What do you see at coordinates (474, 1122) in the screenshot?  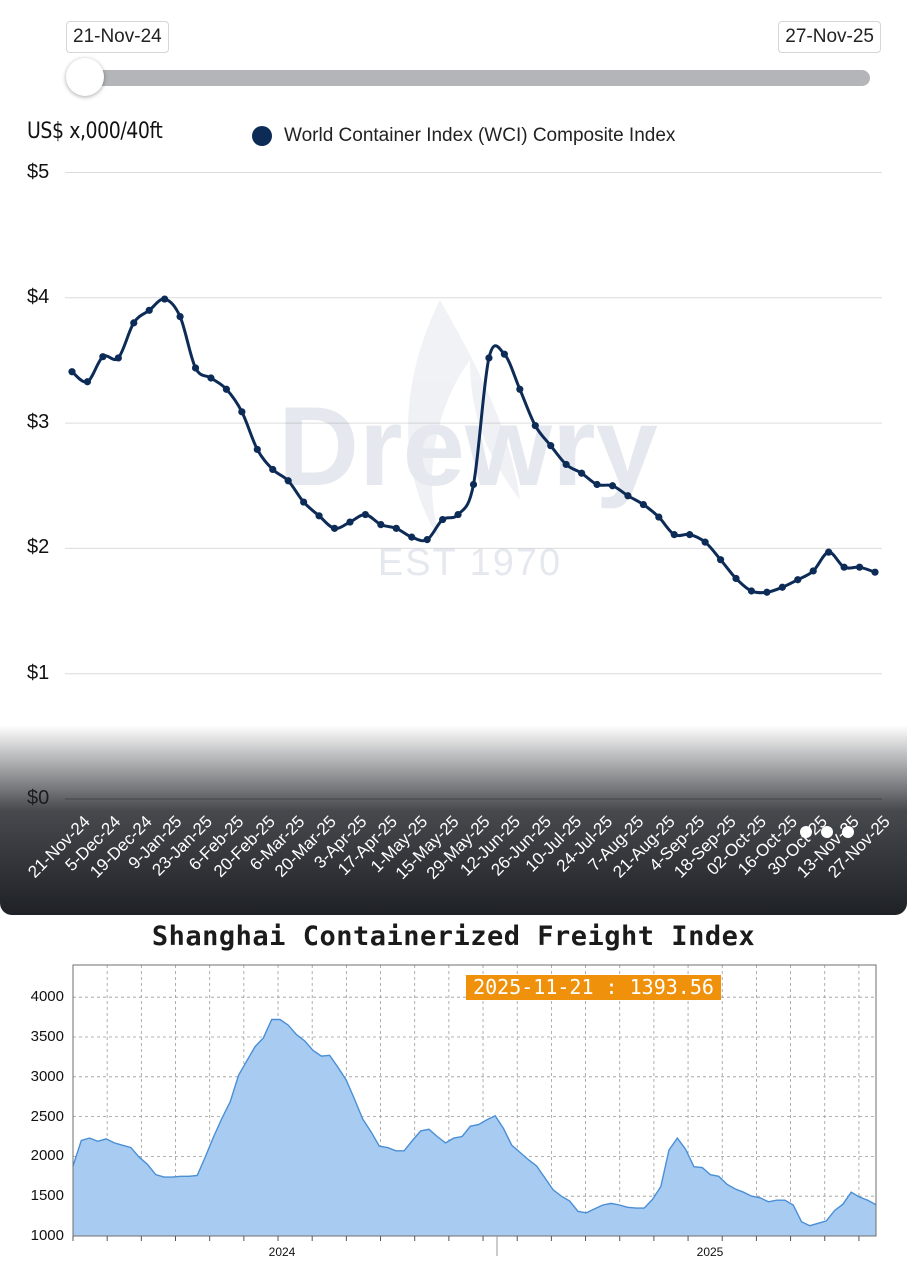 I see `scfi-series-line` at bounding box center [474, 1122].